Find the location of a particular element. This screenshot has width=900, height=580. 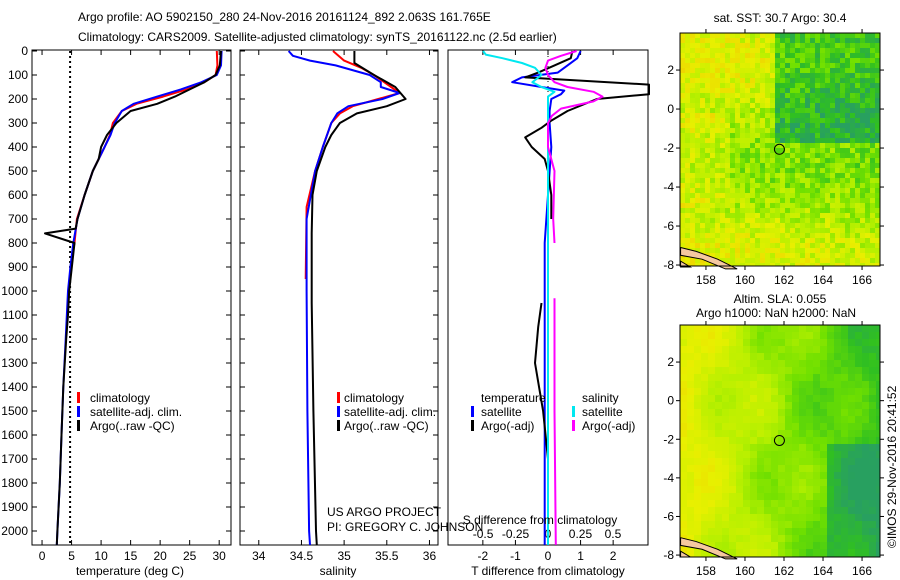

depth-tick-label: 900 is located at coordinates (18, 267).